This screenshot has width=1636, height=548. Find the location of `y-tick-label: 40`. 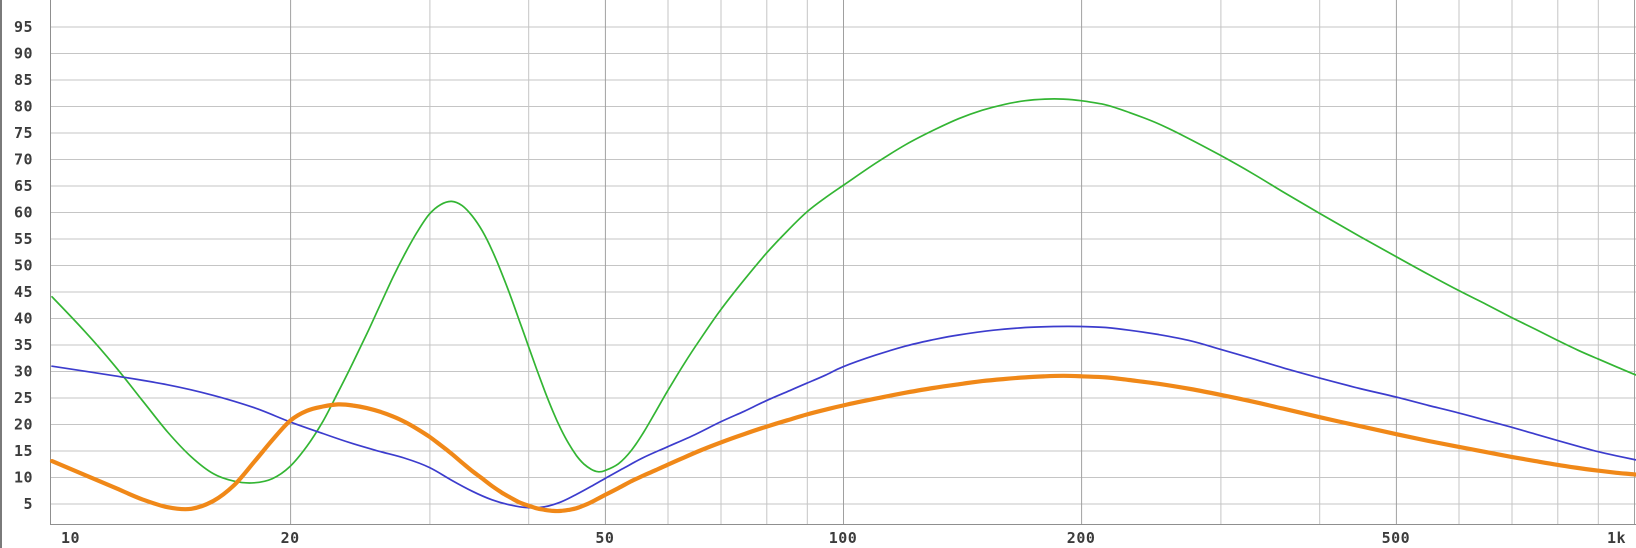

y-tick-label: 40 is located at coordinates (23, 319).